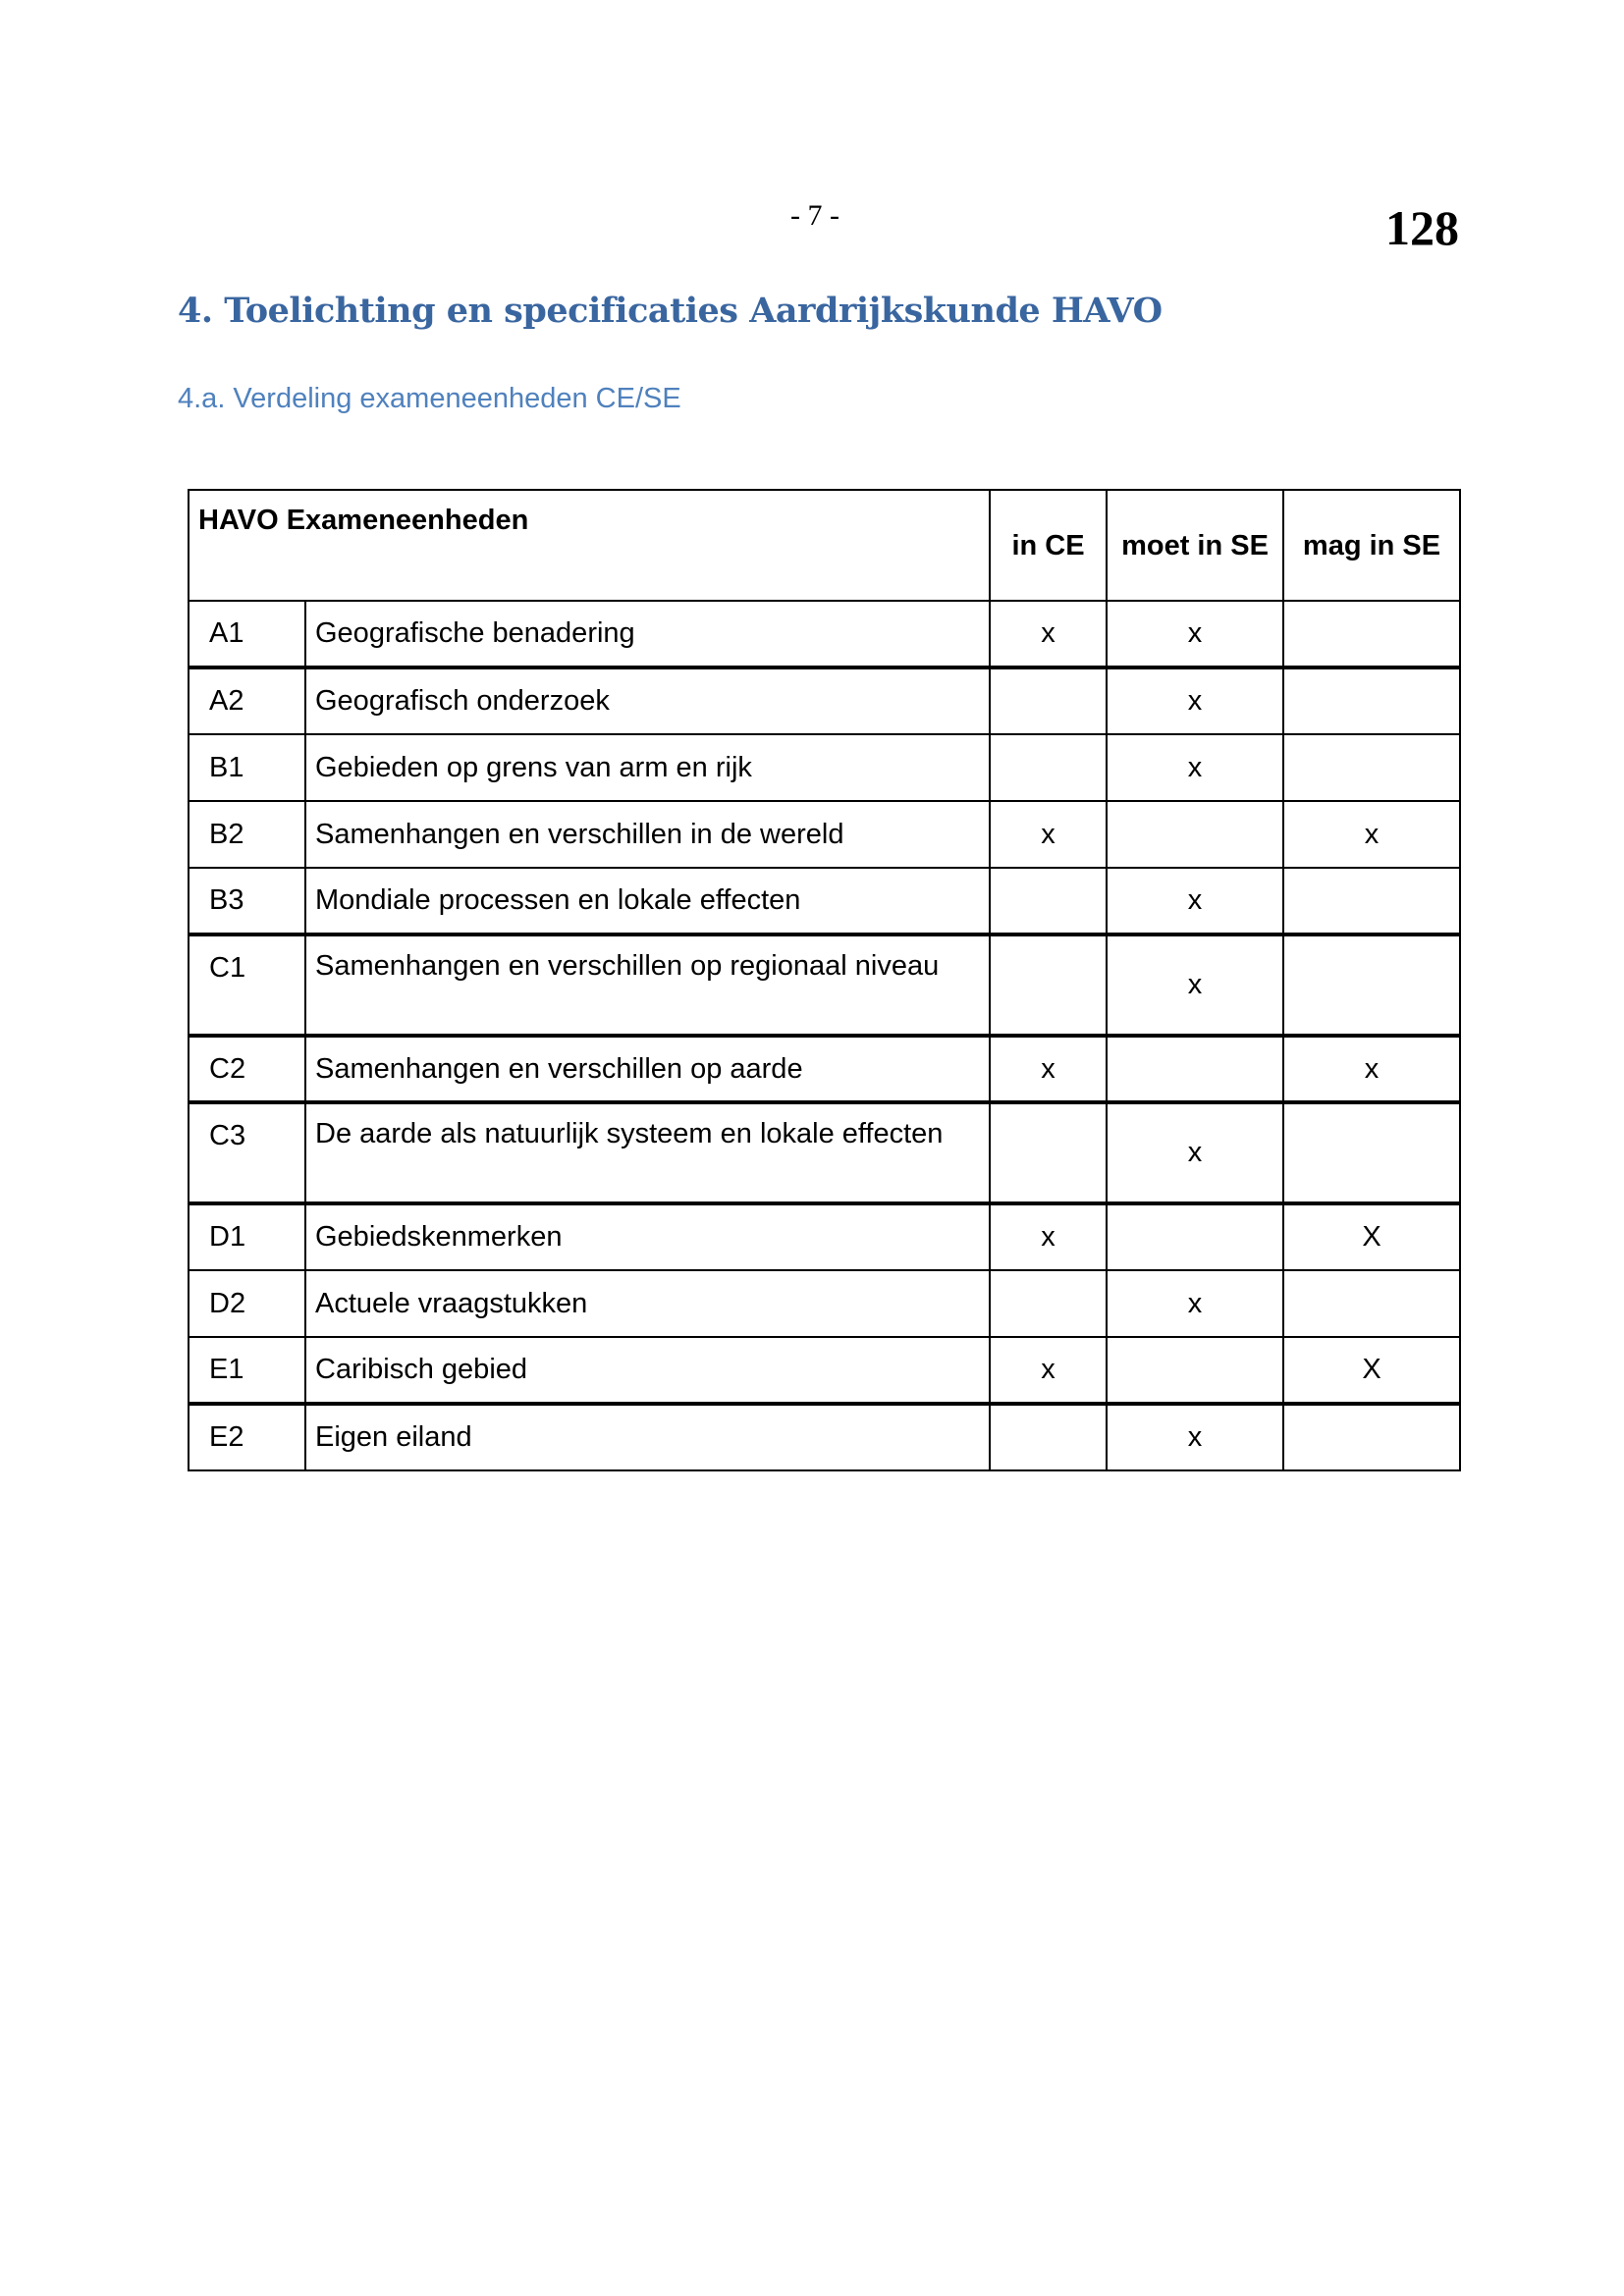 This screenshot has width=1624, height=2296. I want to click on table-row: A1 Geografische benadering x x, so click(825, 634).